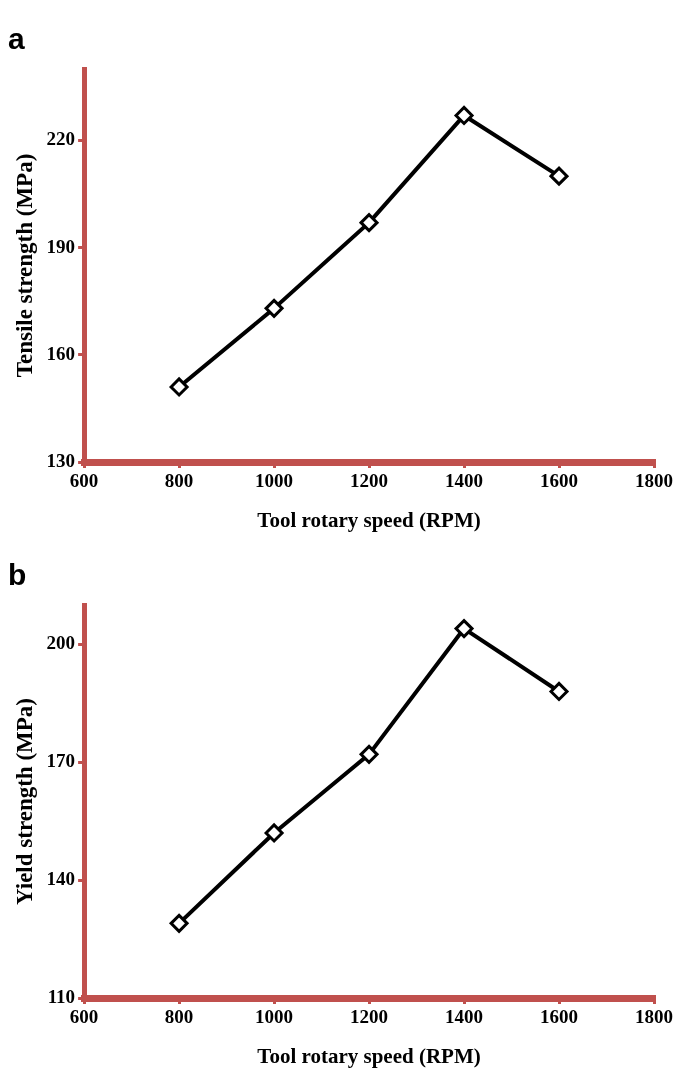  What do you see at coordinates (61, 139) in the screenshot?
I see `y-tick-label: 220` at bounding box center [61, 139].